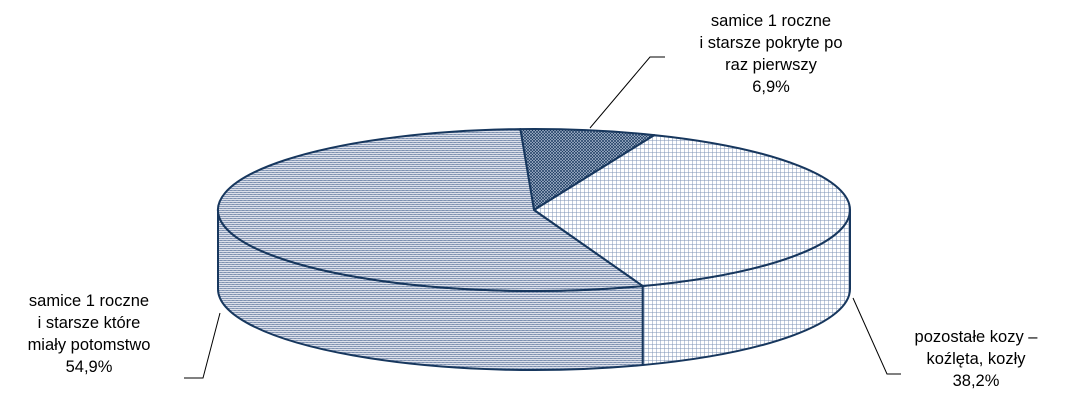 The image size is (1072, 397). What do you see at coordinates (771, 87) in the screenshot?
I see `slice-value-2: 6,9%` at bounding box center [771, 87].